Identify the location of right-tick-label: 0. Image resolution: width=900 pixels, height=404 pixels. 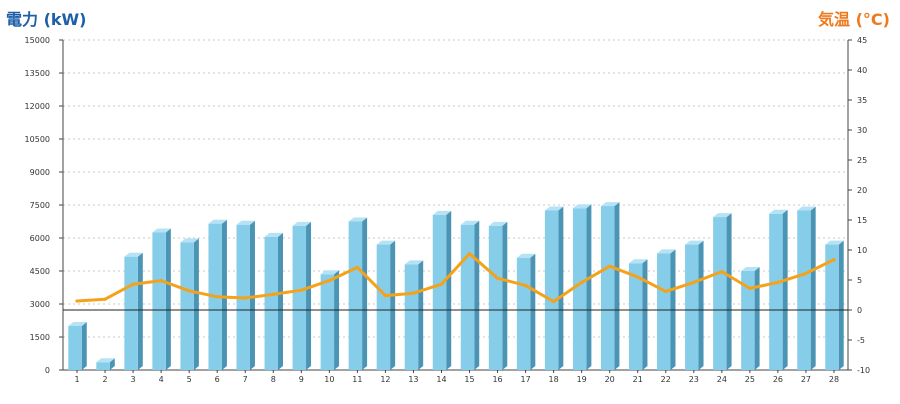
(859, 310).